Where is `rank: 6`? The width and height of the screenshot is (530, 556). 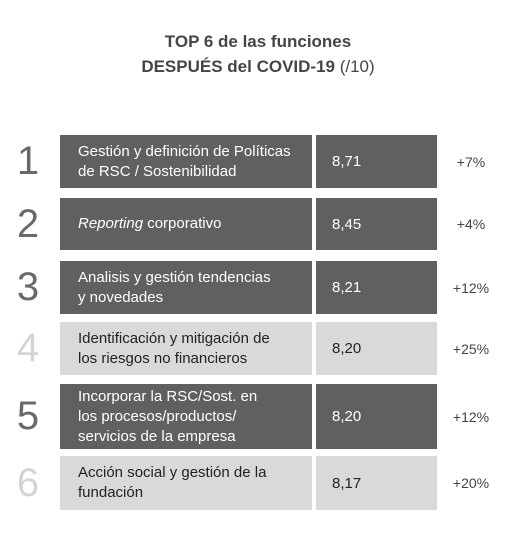
rank: 6 is located at coordinates (28, 482).